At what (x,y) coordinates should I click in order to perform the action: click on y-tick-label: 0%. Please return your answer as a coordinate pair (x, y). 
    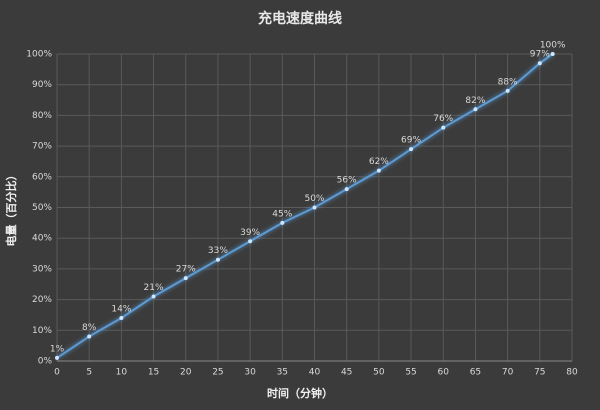
    Looking at the image, I should click on (45, 362).